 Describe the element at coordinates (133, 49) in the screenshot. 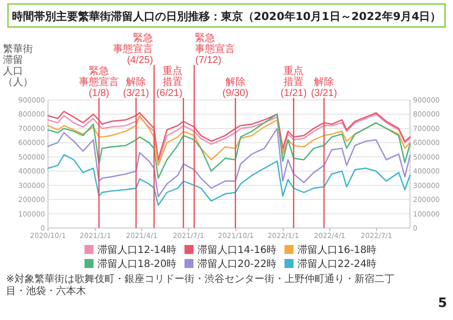

I see `ref-line-label: 緊急事態宣言(4/25)` at that location.